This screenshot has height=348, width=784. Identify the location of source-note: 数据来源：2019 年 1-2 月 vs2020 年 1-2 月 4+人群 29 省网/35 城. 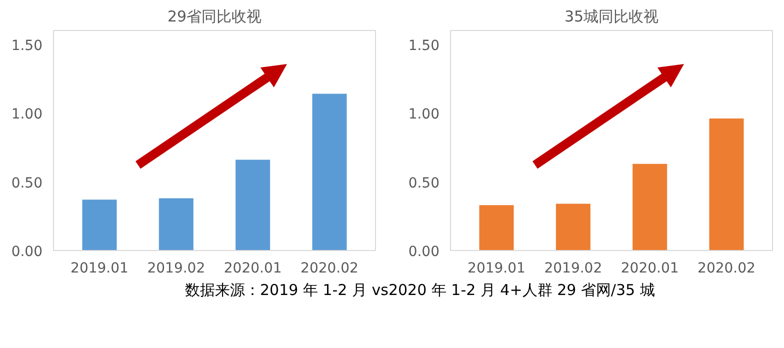
(420, 290).